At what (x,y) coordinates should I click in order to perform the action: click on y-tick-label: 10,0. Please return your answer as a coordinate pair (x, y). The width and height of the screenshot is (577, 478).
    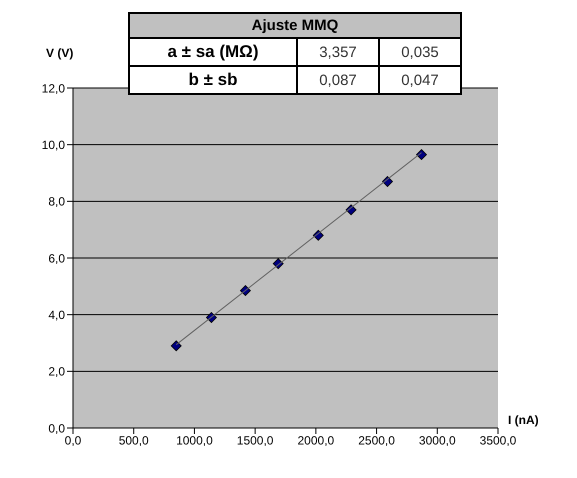
    Looking at the image, I should click on (54, 145).